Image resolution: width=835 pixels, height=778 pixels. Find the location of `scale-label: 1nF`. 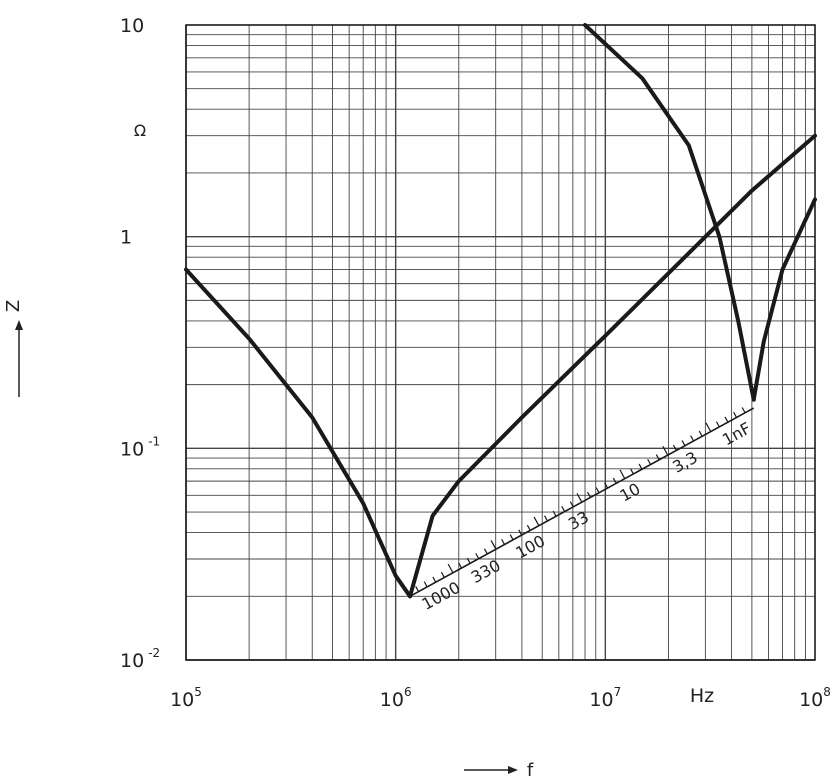

scale-label: 1nF is located at coordinates (736, 433).